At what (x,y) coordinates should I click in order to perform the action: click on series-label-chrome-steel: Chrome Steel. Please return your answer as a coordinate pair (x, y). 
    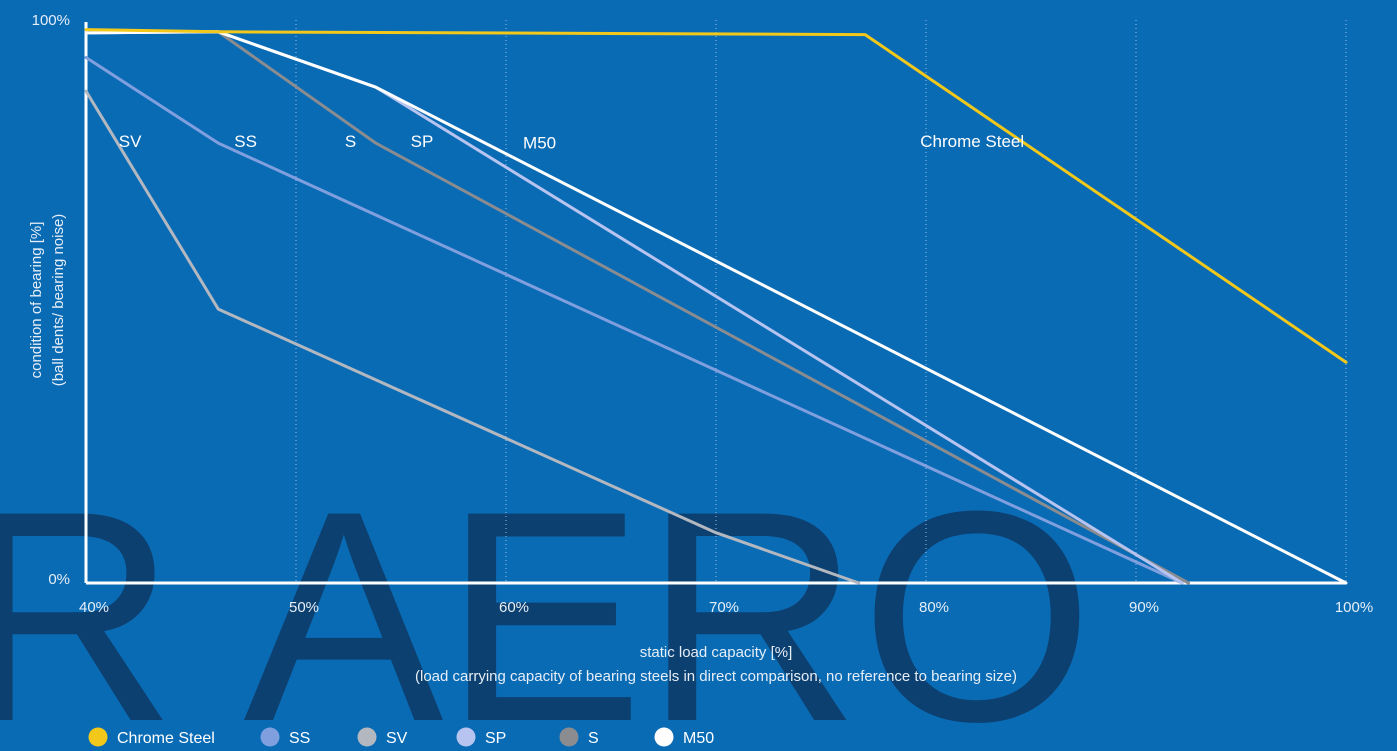
    Looking at the image, I should click on (972, 141).